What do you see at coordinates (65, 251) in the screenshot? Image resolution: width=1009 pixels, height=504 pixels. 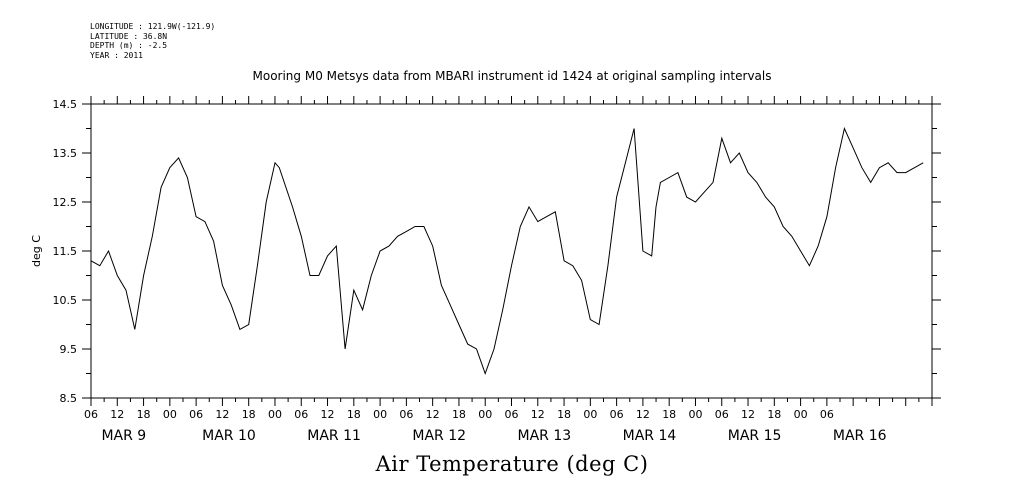 I see `y-tick-label: 11.5` at bounding box center [65, 251].